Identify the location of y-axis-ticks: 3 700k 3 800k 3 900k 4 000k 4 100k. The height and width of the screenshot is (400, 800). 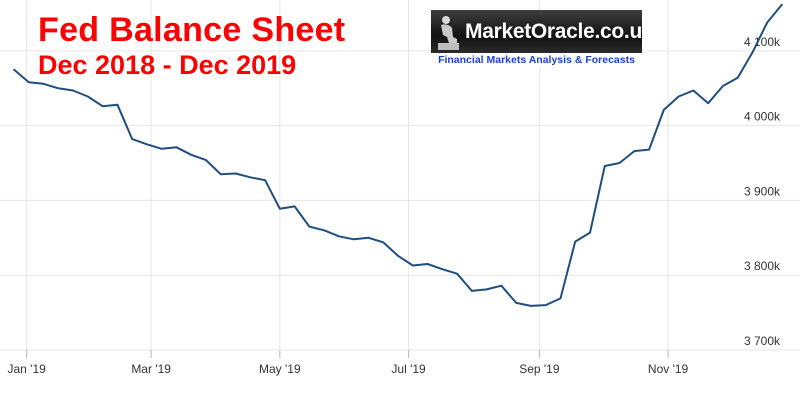
(762, 191).